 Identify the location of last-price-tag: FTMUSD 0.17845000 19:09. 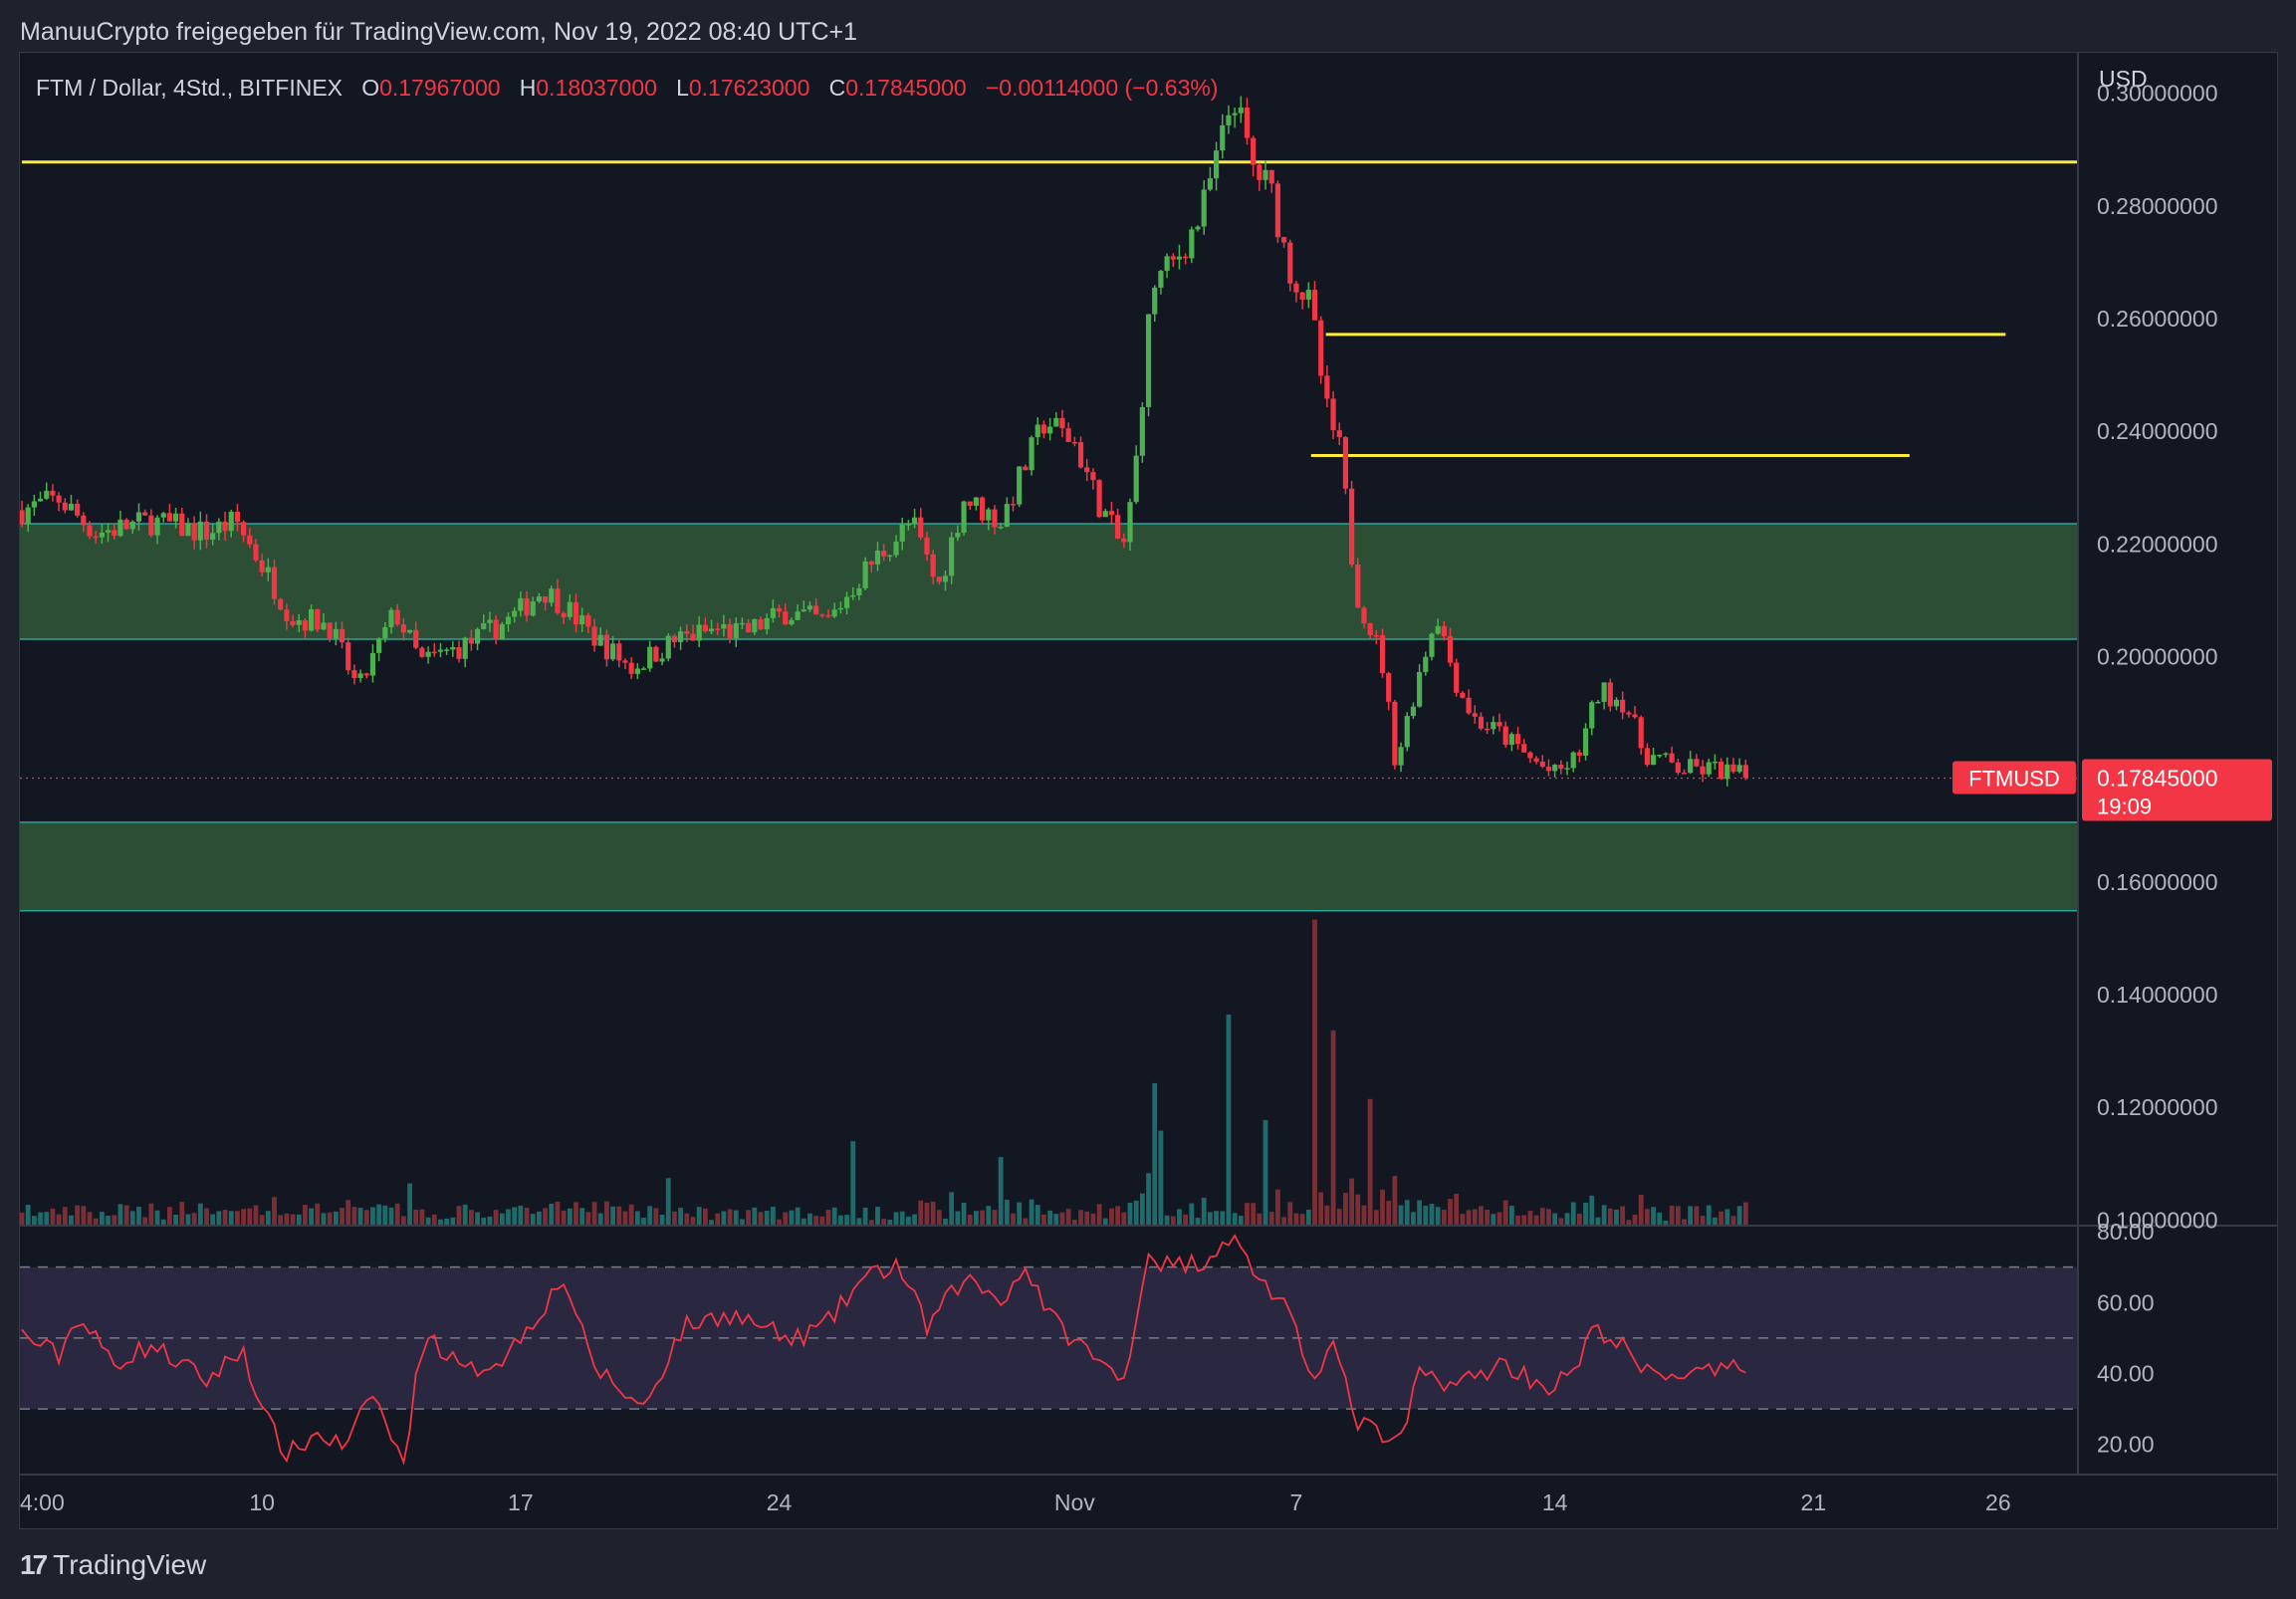
(2112, 790).